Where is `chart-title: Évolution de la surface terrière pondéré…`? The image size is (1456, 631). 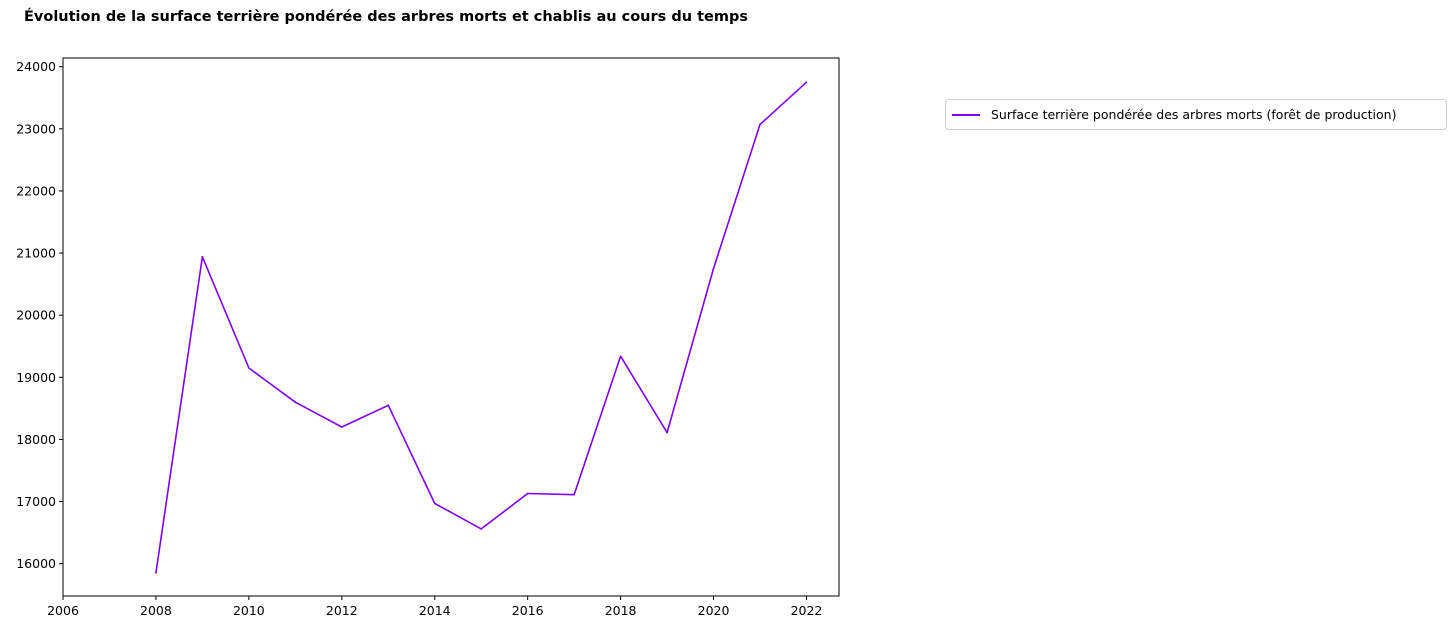
chart-title: Évolution de la surface terrière pondéré… is located at coordinates (386, 17).